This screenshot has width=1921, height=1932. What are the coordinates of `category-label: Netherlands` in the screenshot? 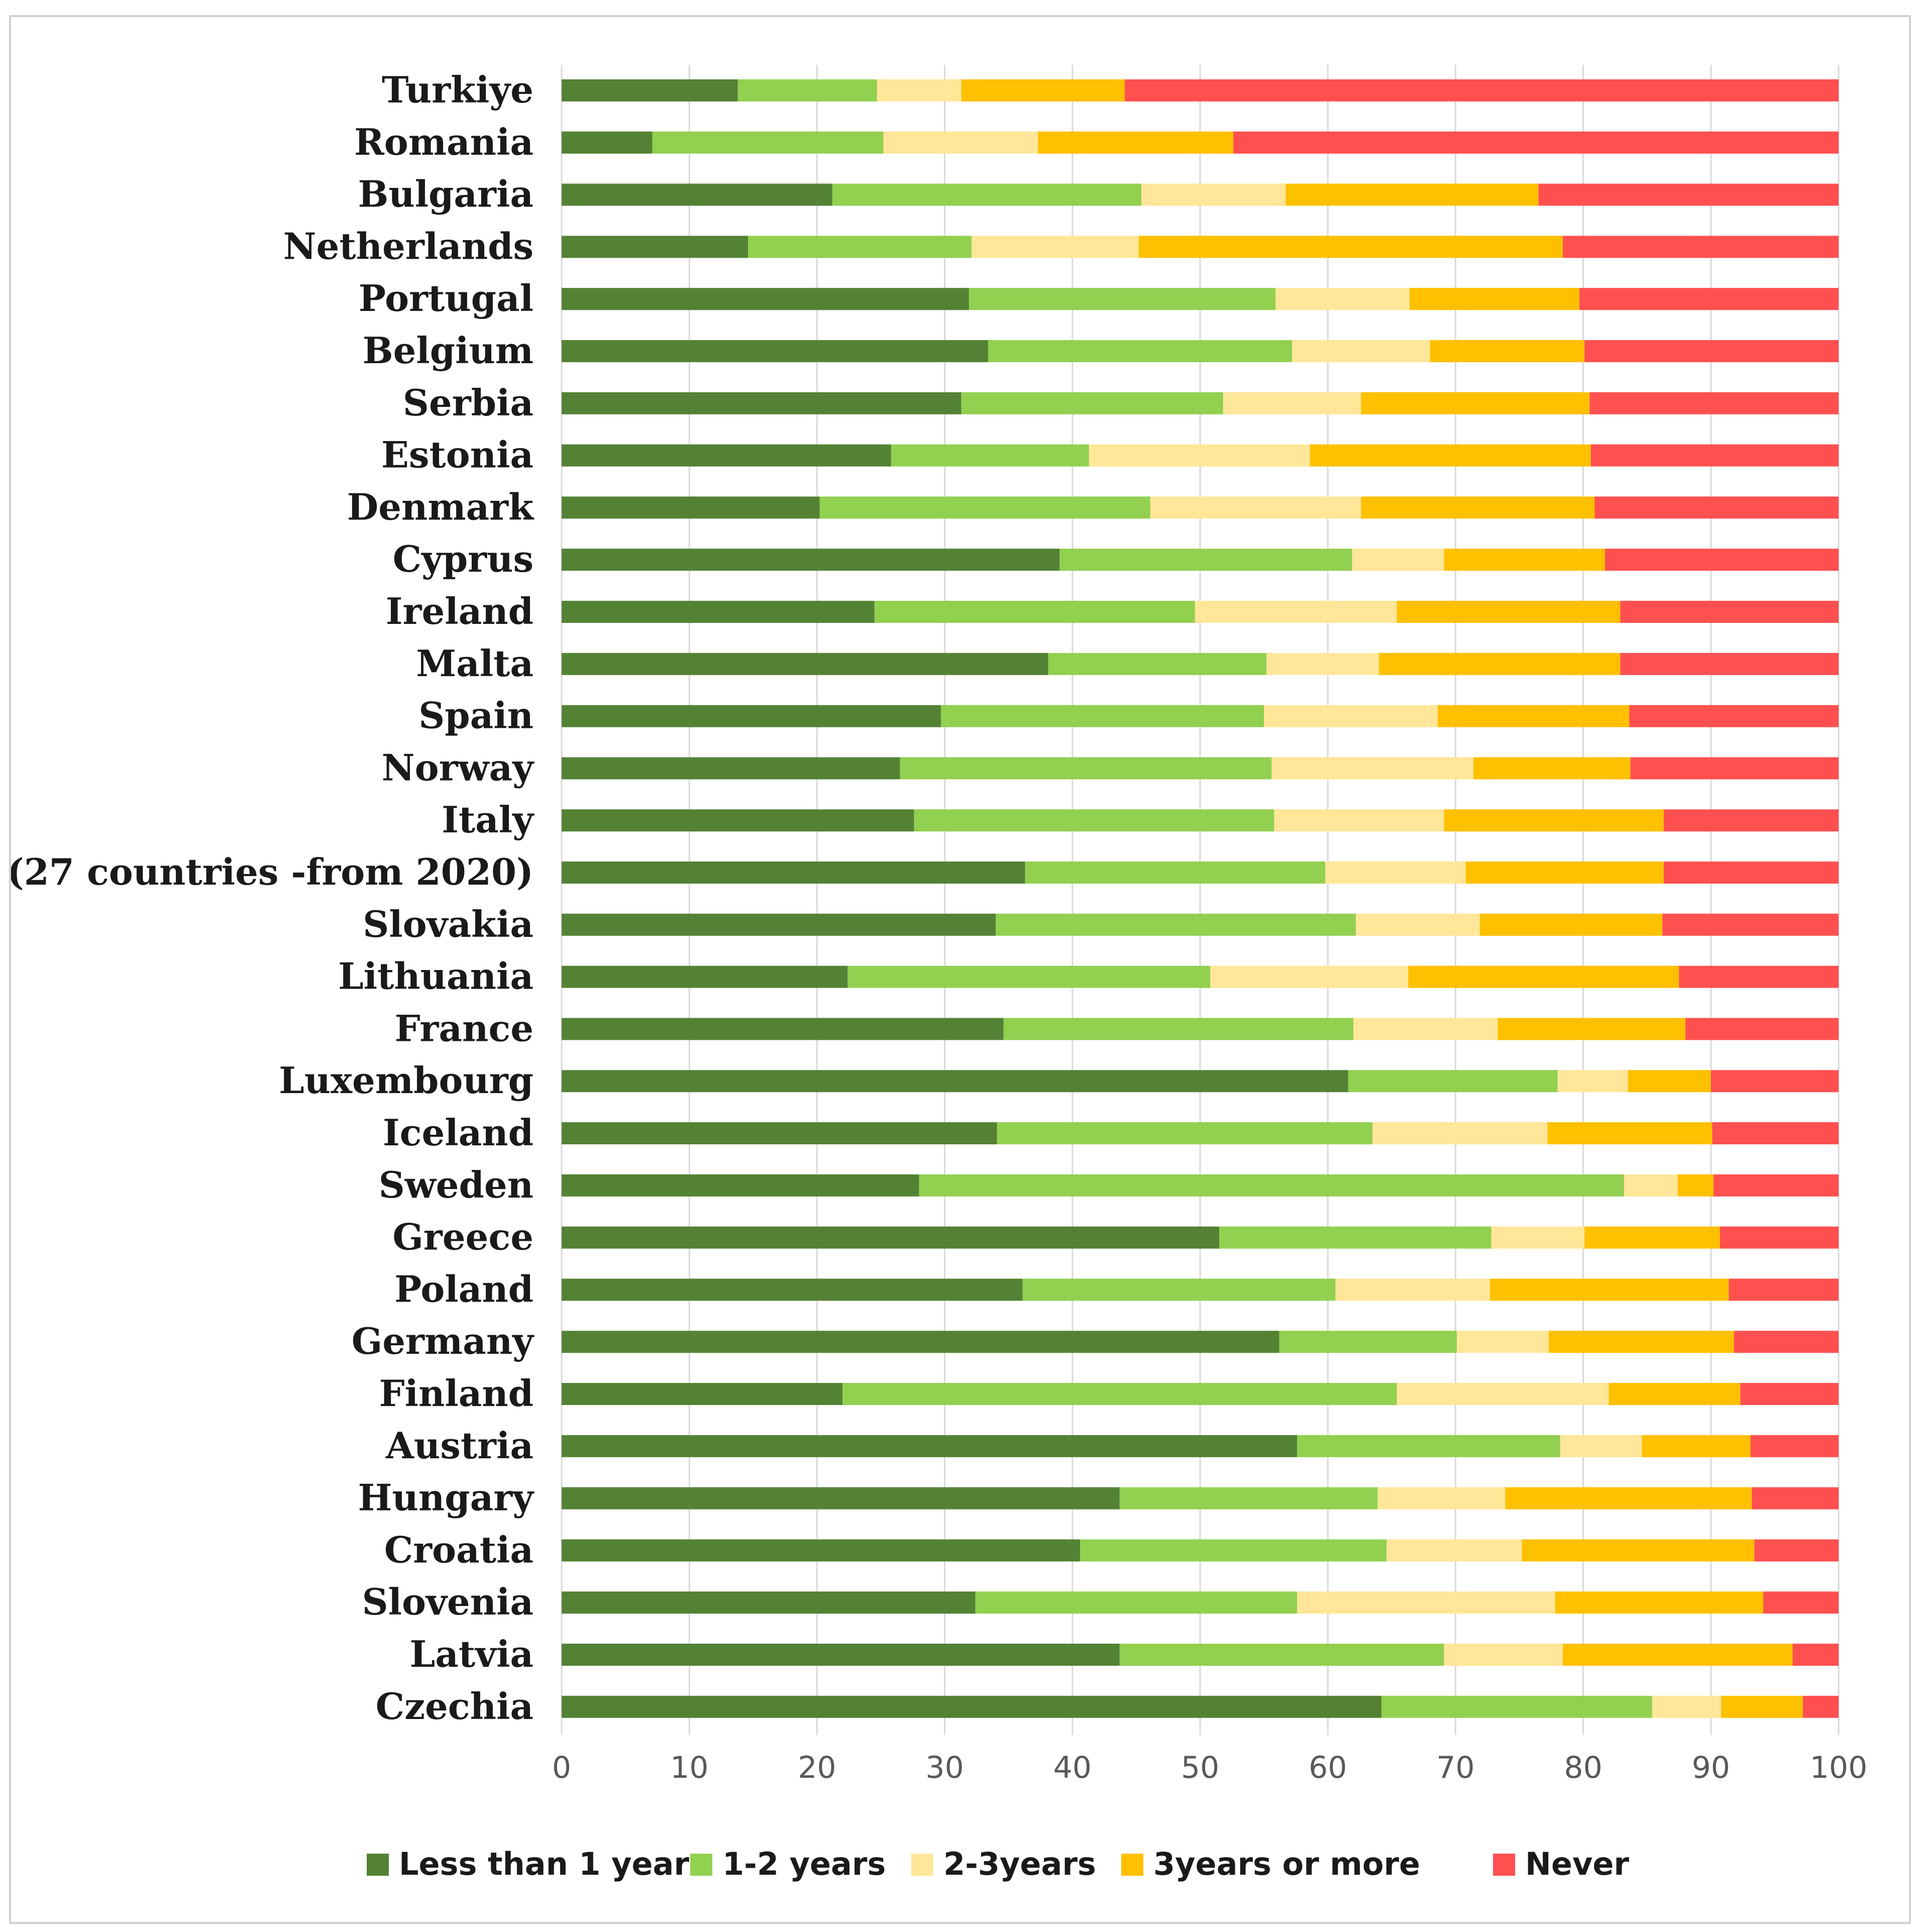 It's located at (408, 246).